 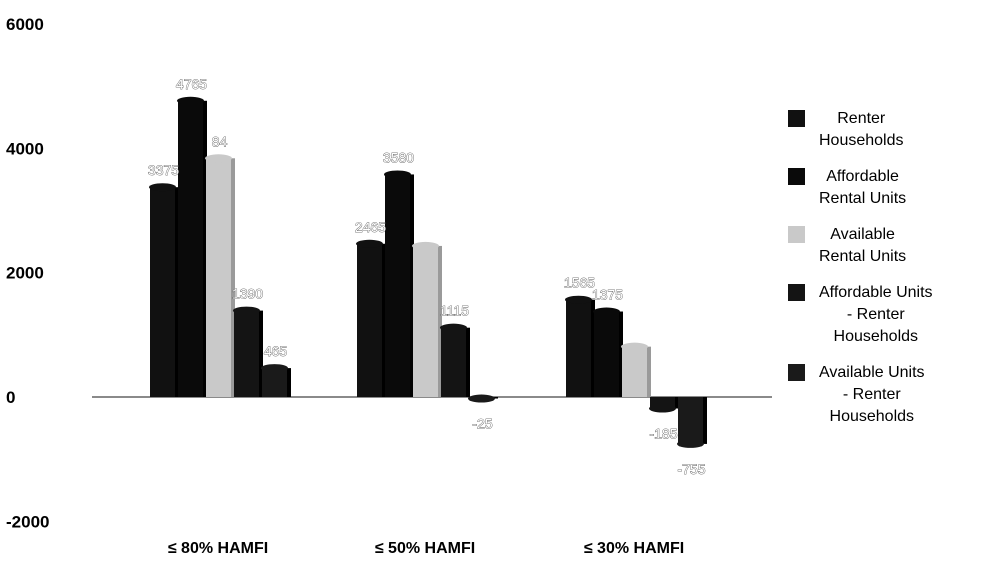 I want to click on y-tick-label: 0, so click(x=10, y=397).